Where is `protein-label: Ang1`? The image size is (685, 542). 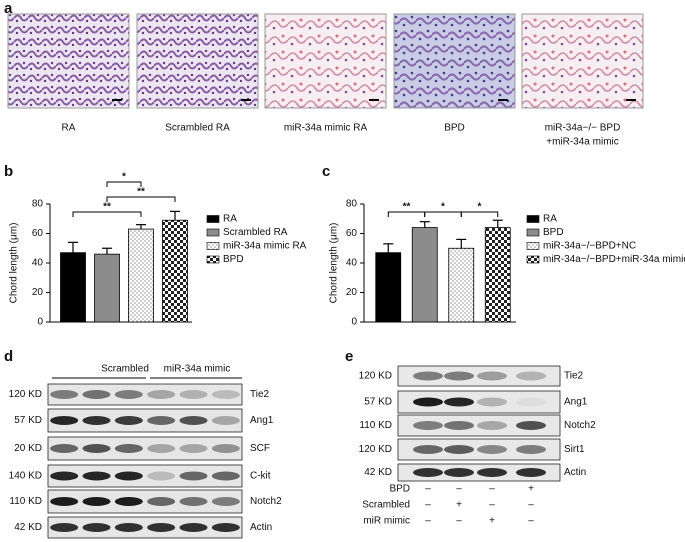
protein-label: Ang1 is located at coordinates (262, 420).